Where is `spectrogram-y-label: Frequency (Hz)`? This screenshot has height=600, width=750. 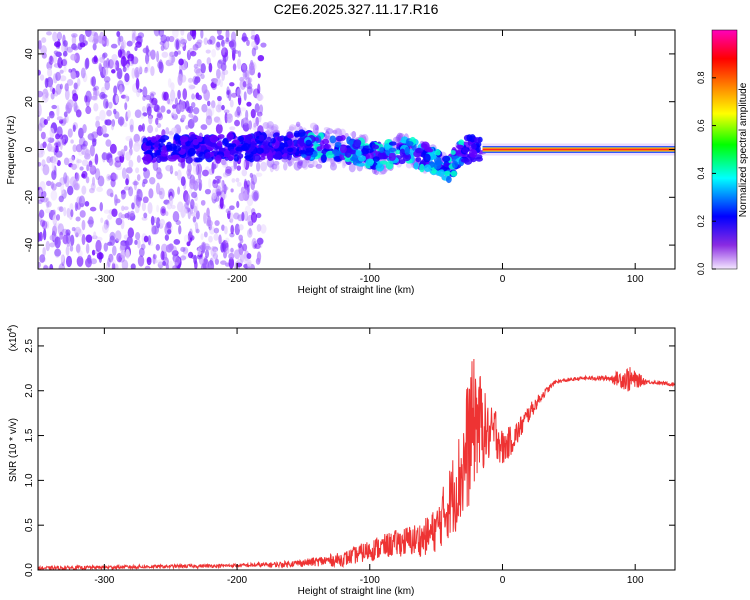
spectrogram-y-label: Frequency (Hz) is located at coordinates (11, 150).